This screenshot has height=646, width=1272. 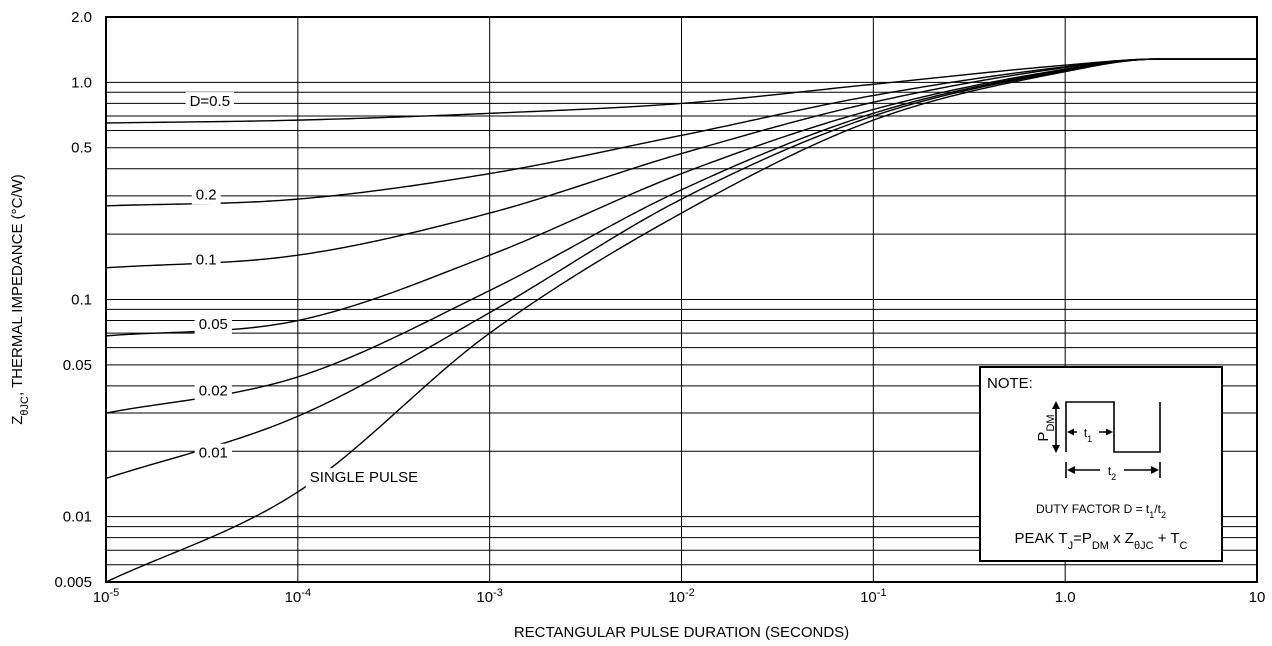 What do you see at coordinates (873, 596) in the screenshot?
I see `x-tick-label: 10⁻¹` at bounding box center [873, 596].